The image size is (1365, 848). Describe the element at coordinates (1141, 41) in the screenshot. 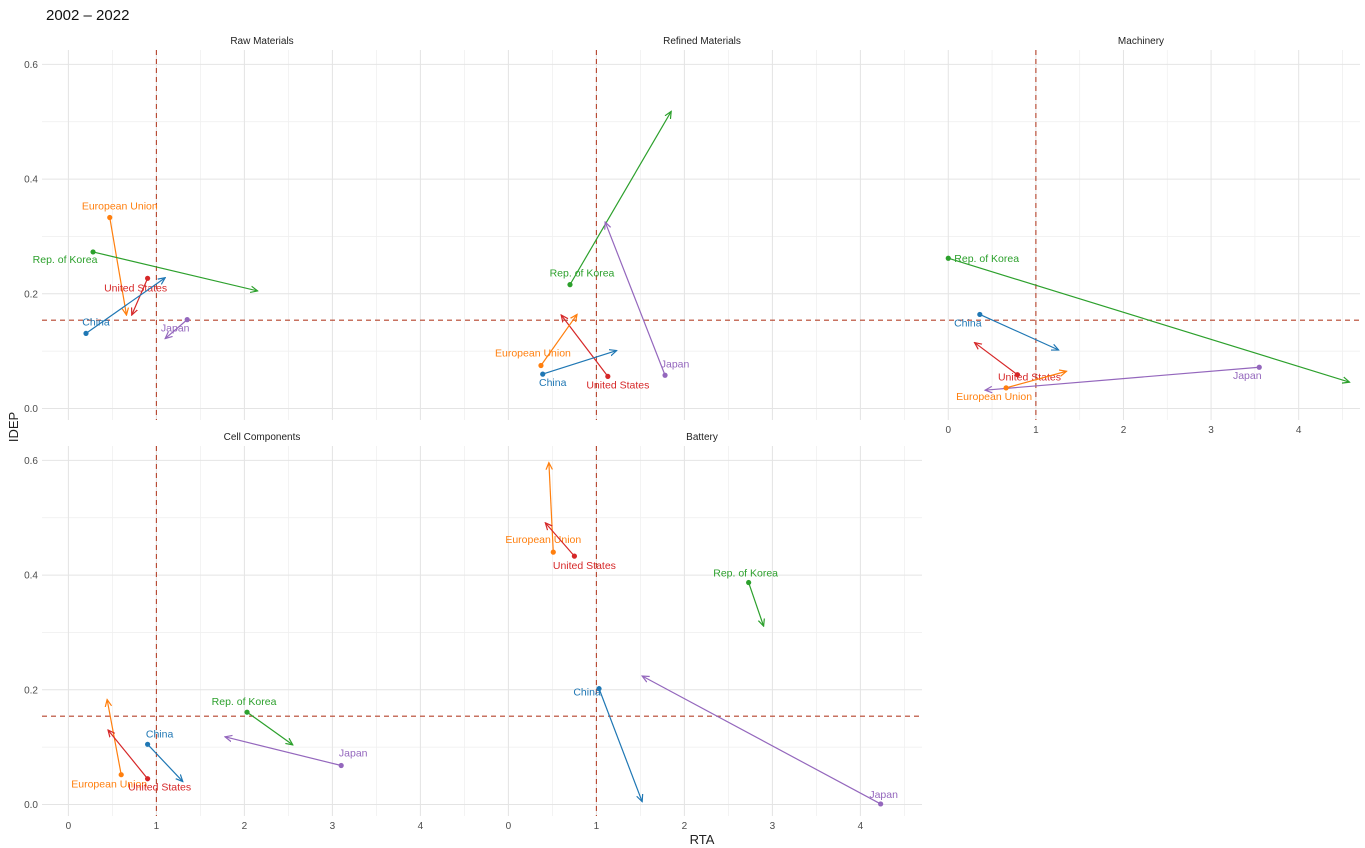

I see `panel-title: Machinery` at that location.